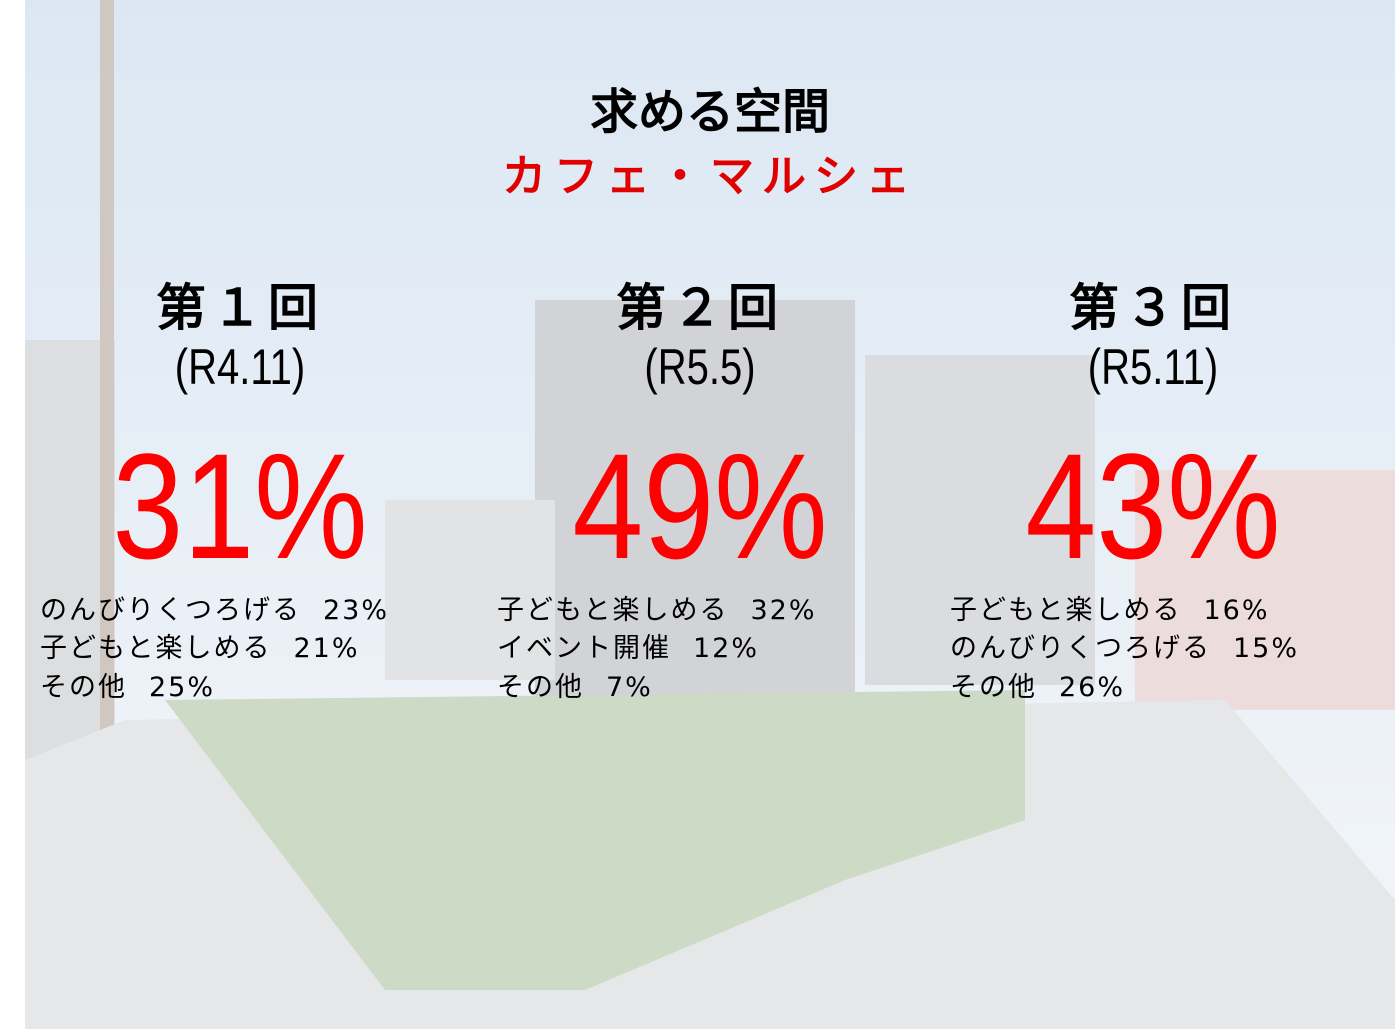 The height and width of the screenshot is (1029, 1395). What do you see at coordinates (182, 687) in the screenshot?
I see `breakdown-value: 25%` at bounding box center [182, 687].